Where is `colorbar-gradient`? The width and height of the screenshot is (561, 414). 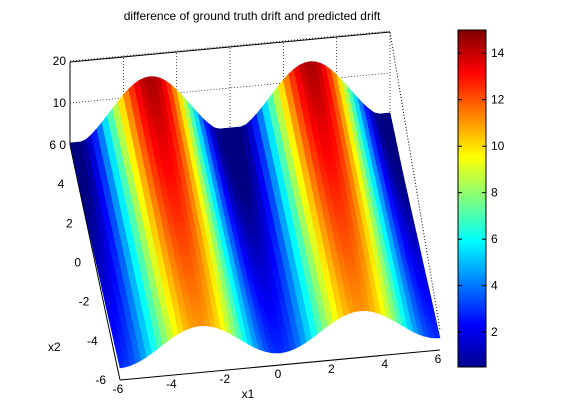 colorbar-gradient is located at coordinates (472, 198).